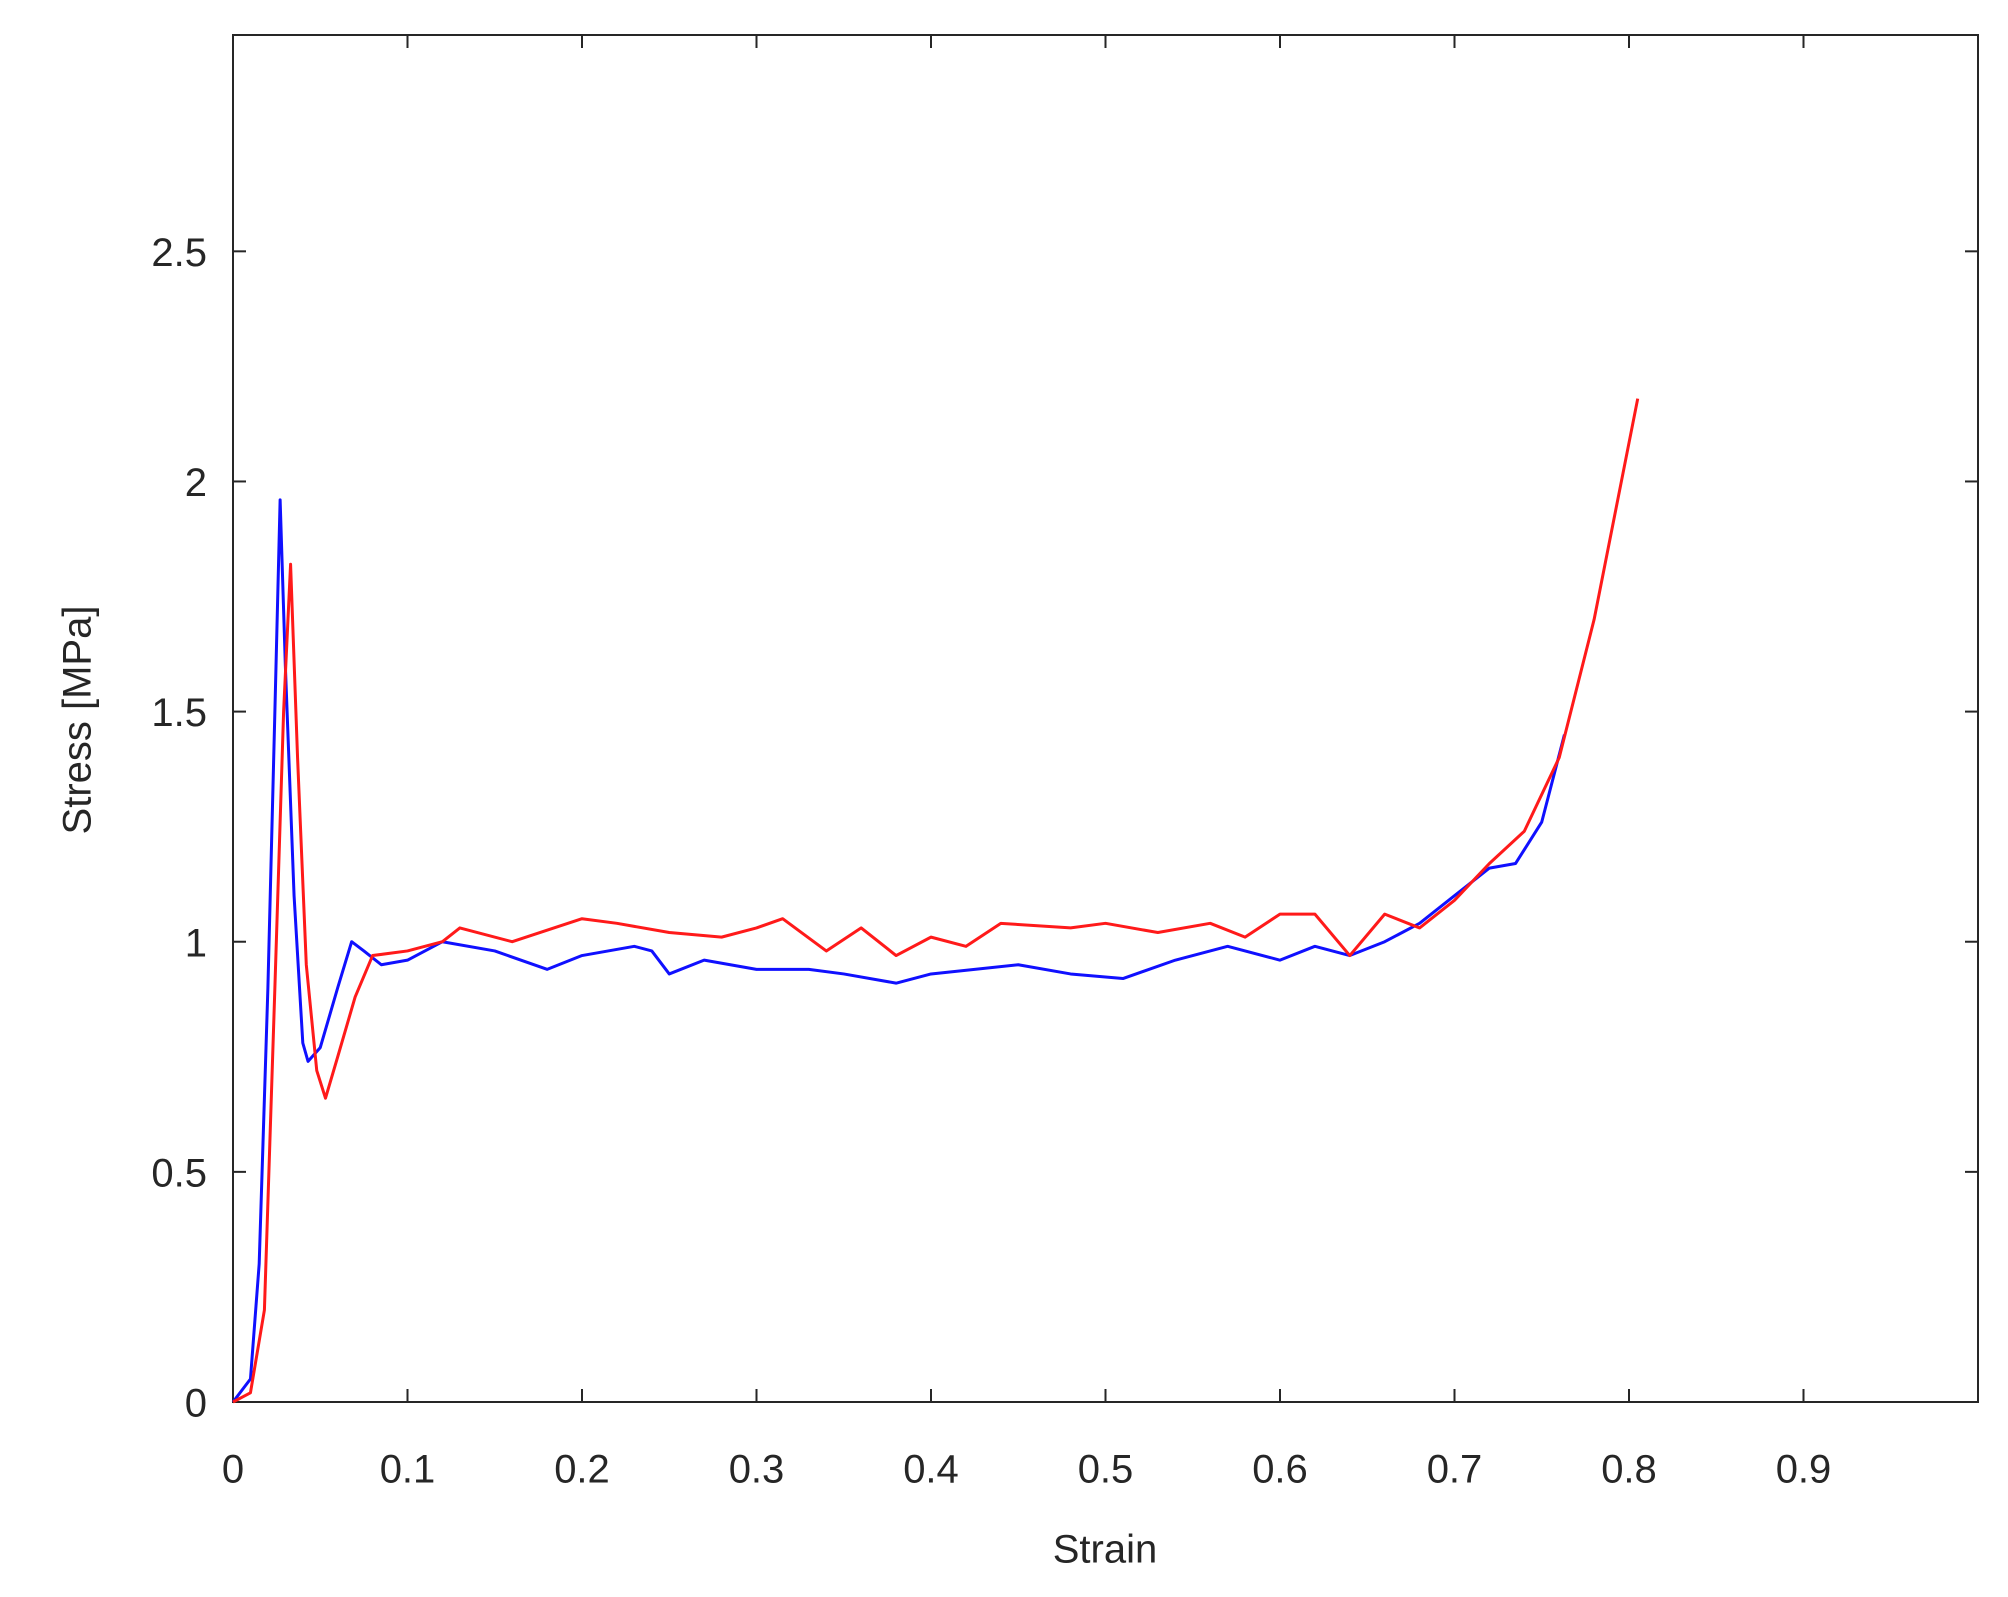  What do you see at coordinates (1629, 1470) in the screenshot?
I see `x-tick-label: 0.8` at bounding box center [1629, 1470].